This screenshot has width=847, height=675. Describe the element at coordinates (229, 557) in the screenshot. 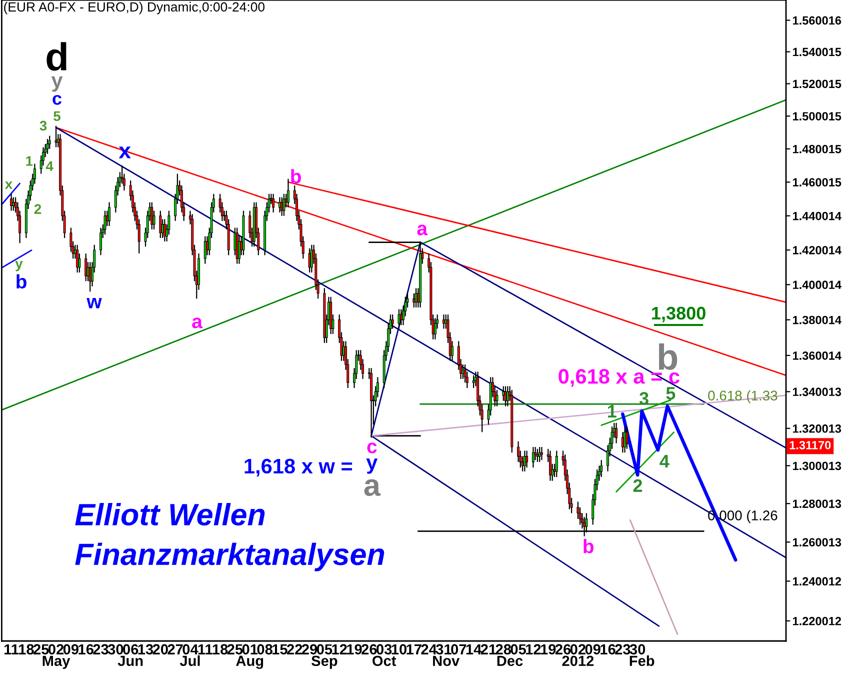

I see `annotation: Finanzmarktanalysen` at that location.